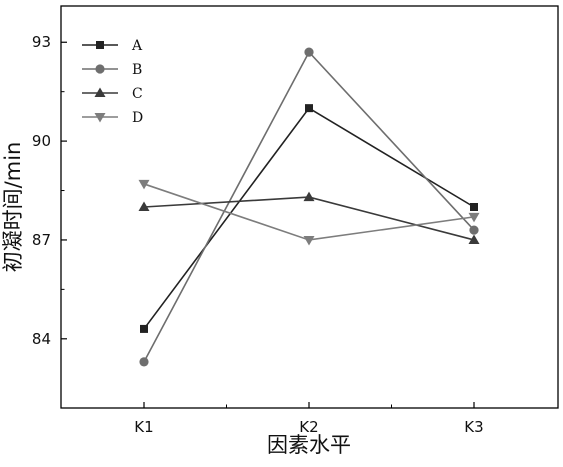 This screenshot has width=563, height=467. Describe the element at coordinates (308, 427) in the screenshot. I see `x-tick-label: K2` at that location.